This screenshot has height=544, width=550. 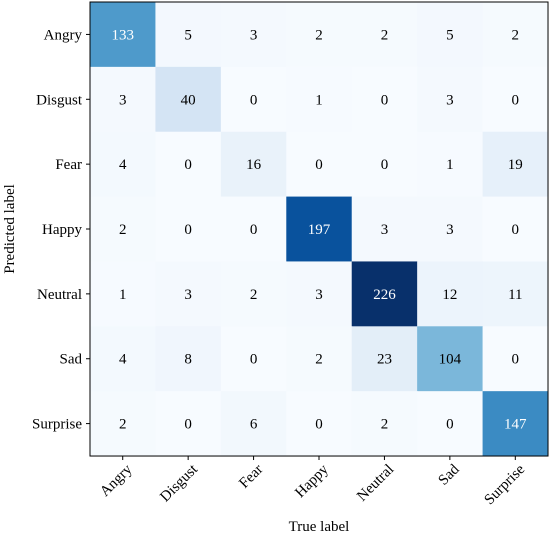 I want to click on x-tick-label: Fear, so click(x=251, y=477).